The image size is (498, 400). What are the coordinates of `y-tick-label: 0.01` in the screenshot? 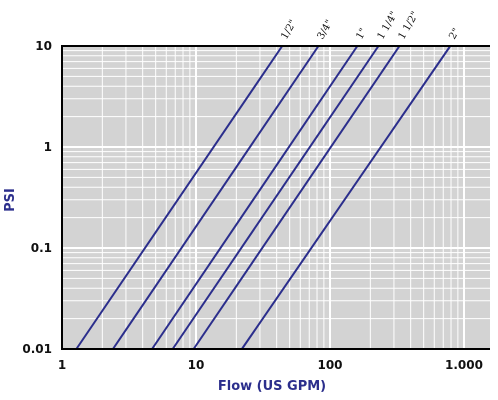 It's located at (37, 349).